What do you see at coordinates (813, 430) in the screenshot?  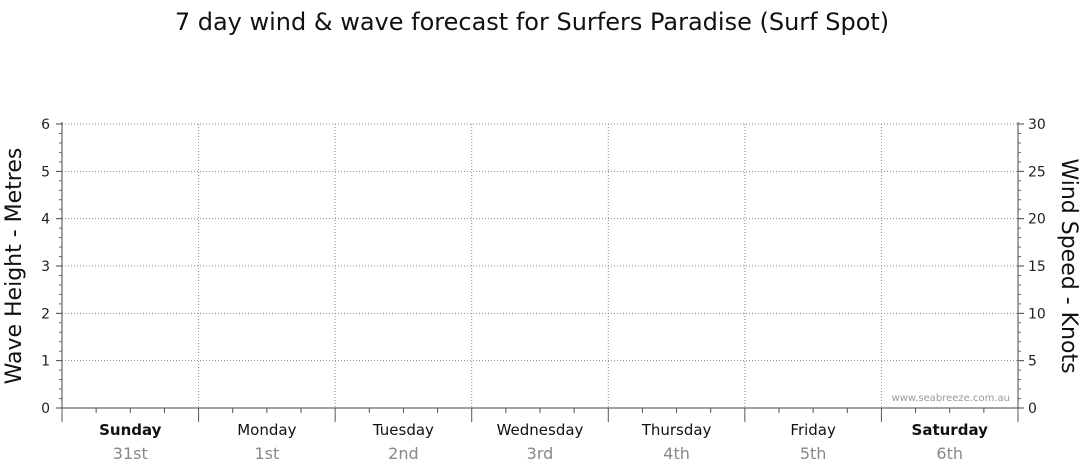 I see `day-name-label: Friday` at bounding box center [813, 430].